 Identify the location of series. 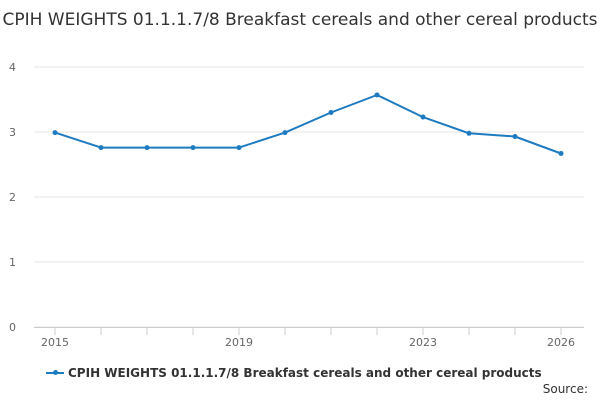
(308, 124).